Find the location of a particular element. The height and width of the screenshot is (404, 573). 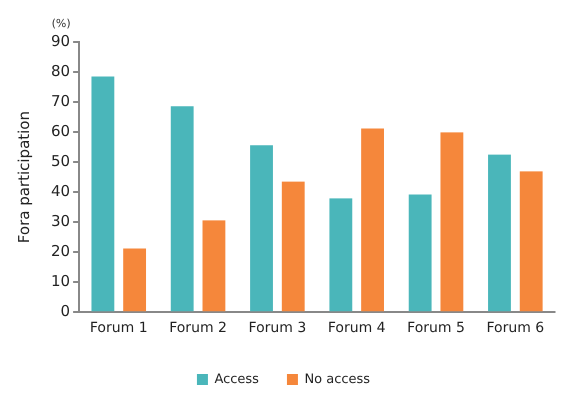

legend-label: No access is located at coordinates (337, 379).